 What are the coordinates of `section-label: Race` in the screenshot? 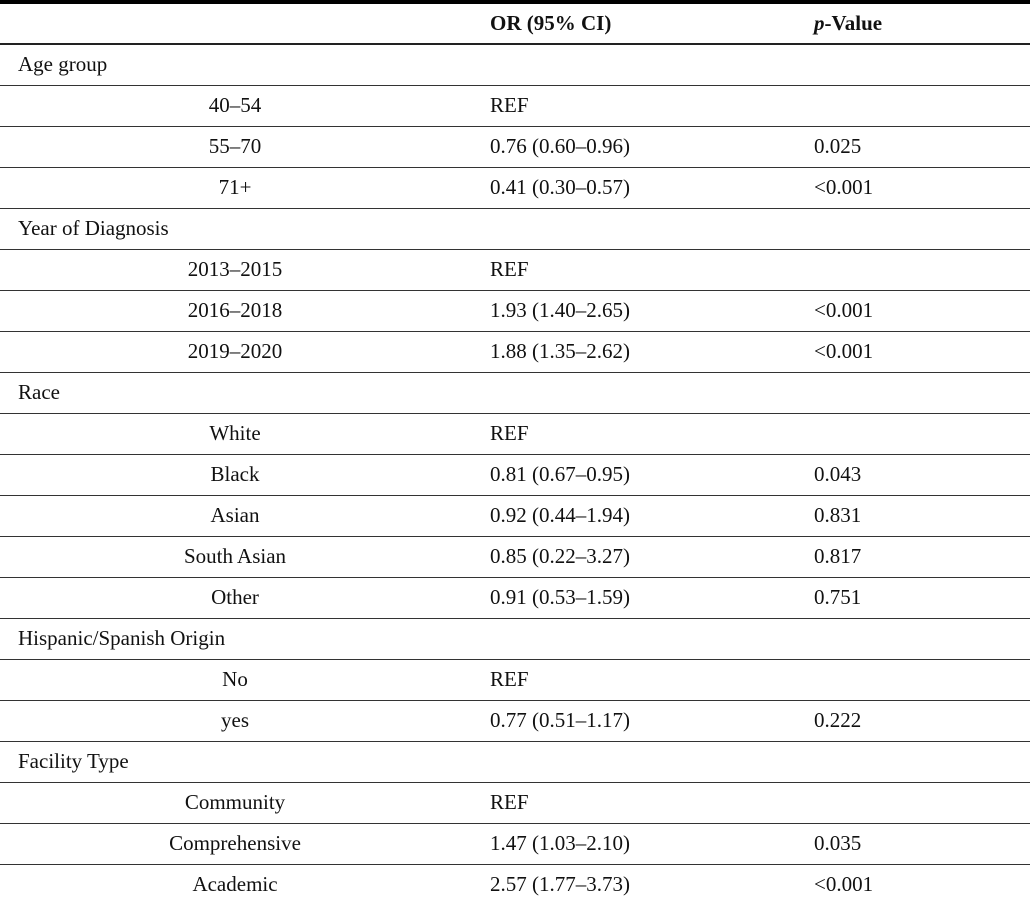 It's located at (39, 392).